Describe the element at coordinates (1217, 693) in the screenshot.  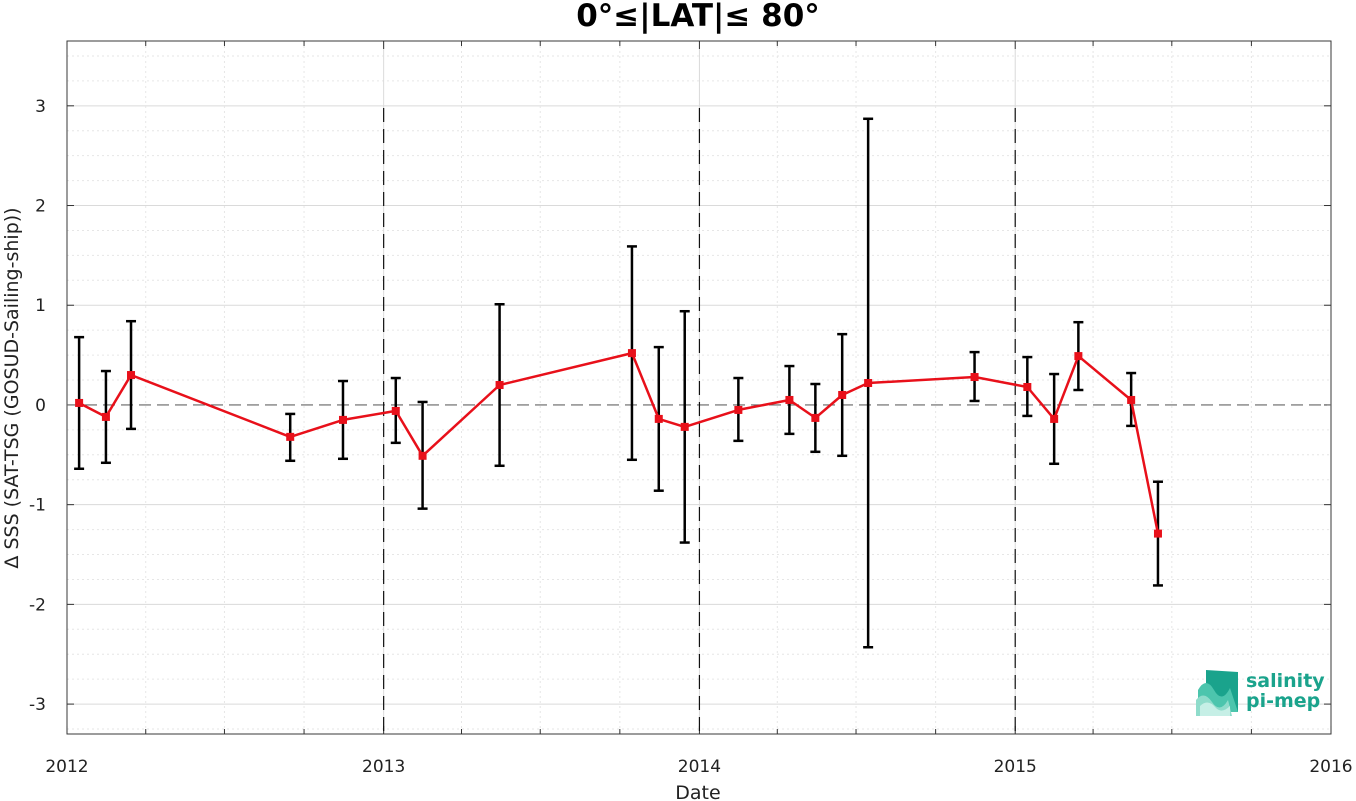
I see `salinity-wave-icon` at that location.